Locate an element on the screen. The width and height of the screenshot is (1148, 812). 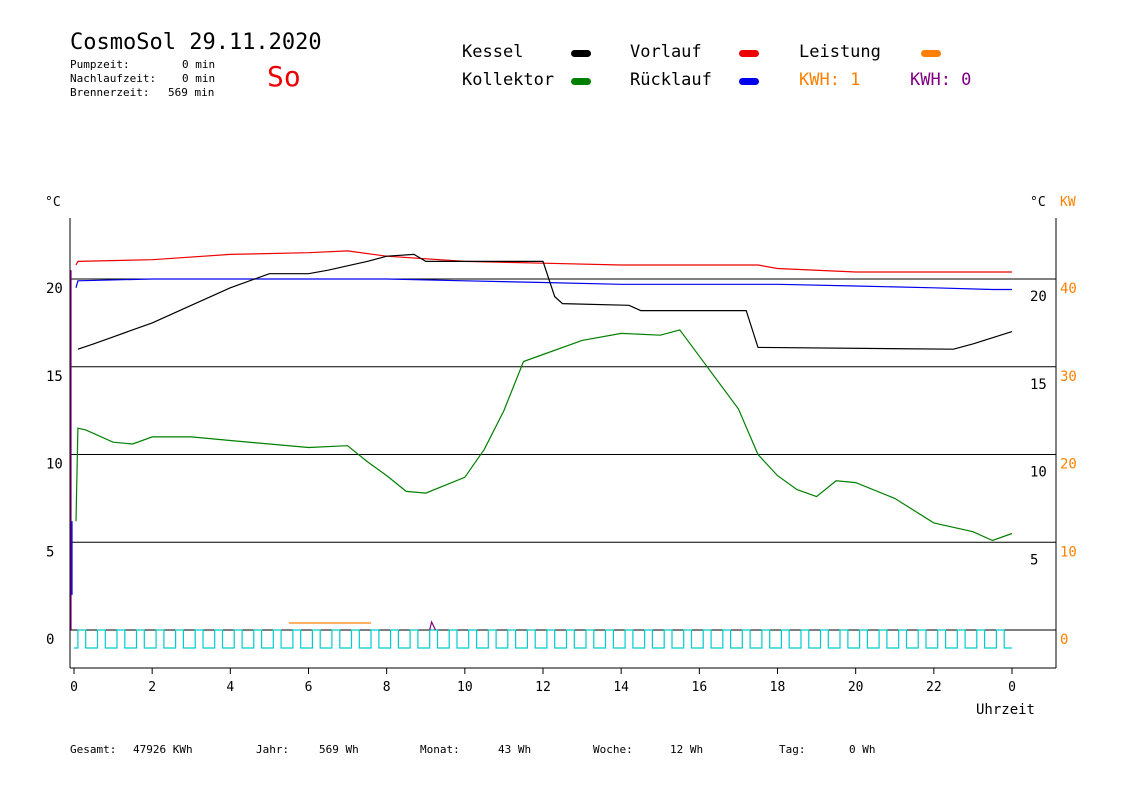
y-unit-right-kw: KW is located at coordinates (1068, 202).